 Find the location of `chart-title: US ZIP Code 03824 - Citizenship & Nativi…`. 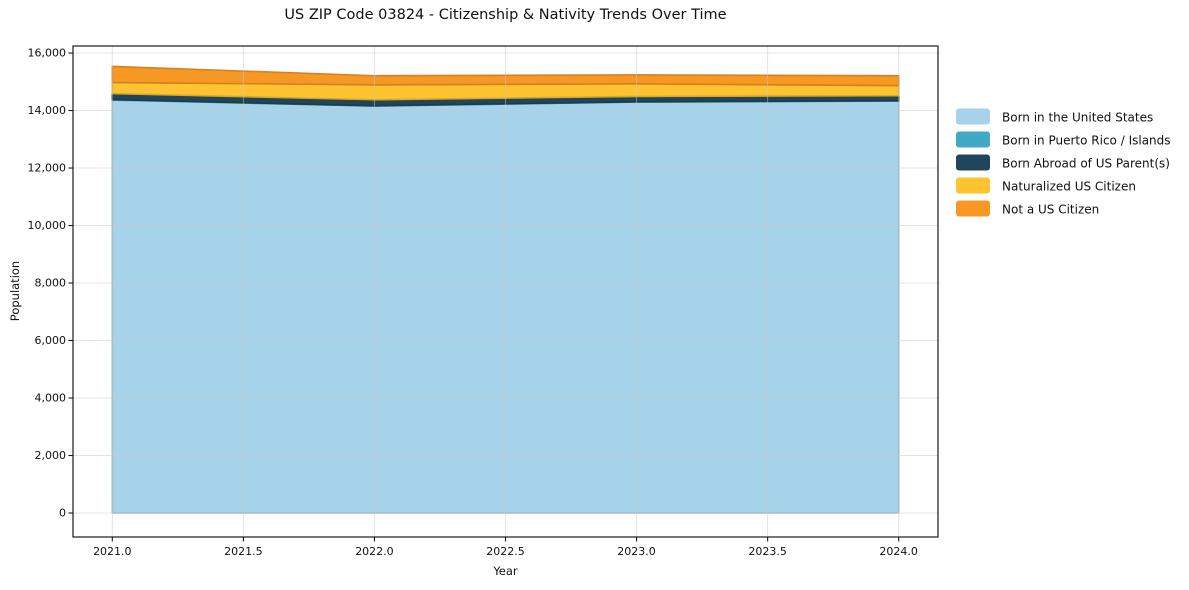

chart-title: US ZIP Code 03824 - Citizenship & Nativi… is located at coordinates (505, 15).